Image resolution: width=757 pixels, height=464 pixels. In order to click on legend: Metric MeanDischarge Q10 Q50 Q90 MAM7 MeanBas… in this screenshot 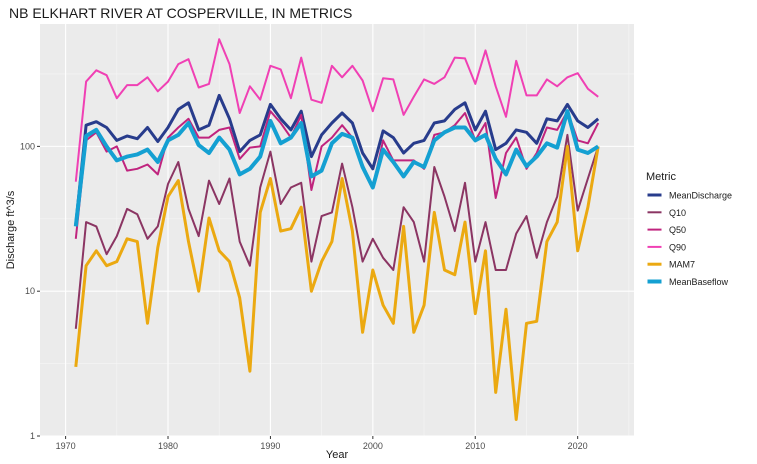, I will do `click(689, 230)`.